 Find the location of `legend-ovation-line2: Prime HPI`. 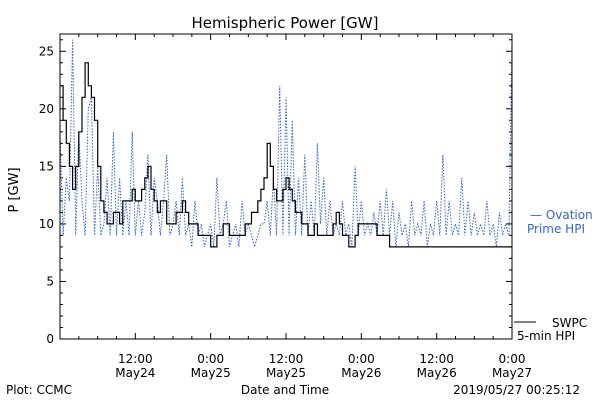

legend-ovation-line2: Prime HPI is located at coordinates (556, 229).